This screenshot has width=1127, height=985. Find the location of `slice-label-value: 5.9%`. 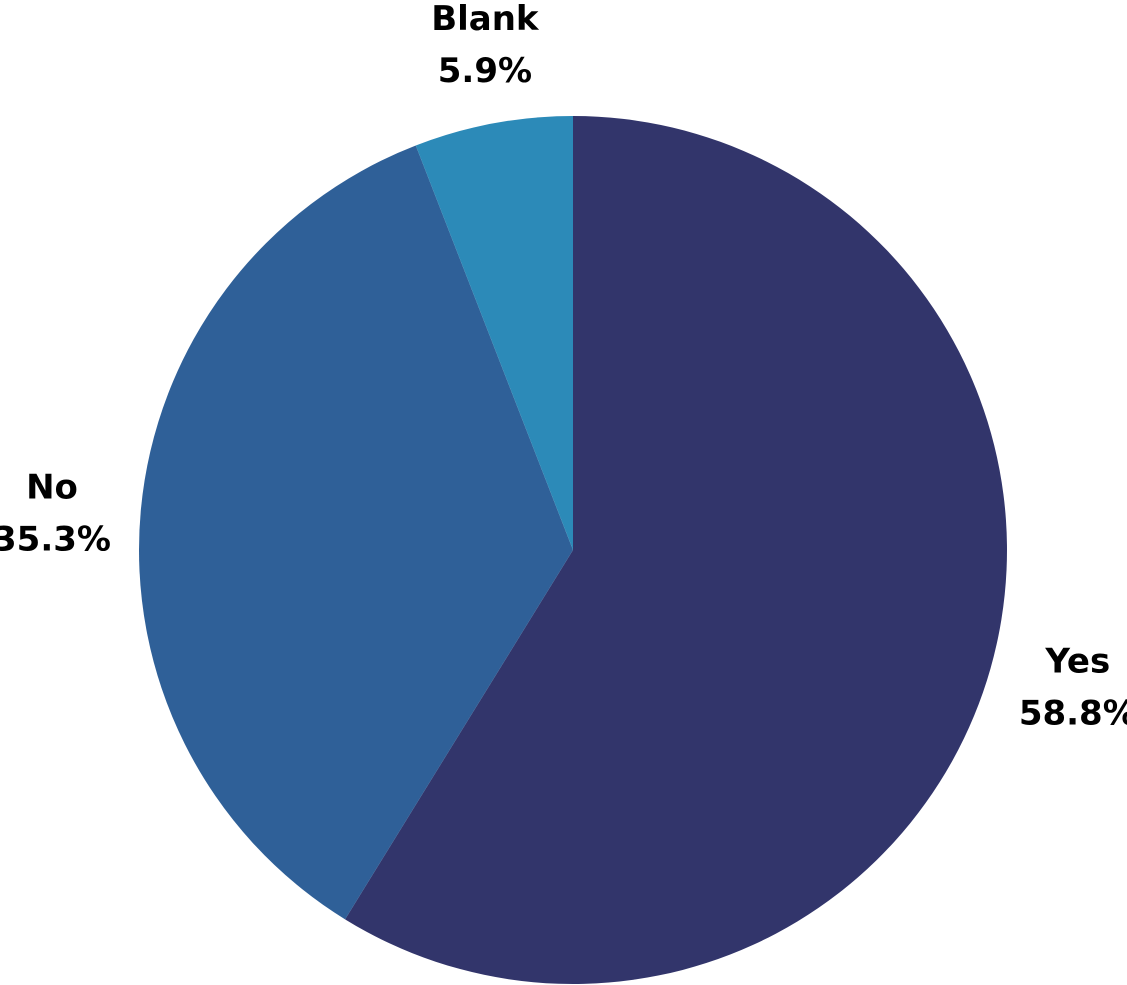

slice-label-value: 5.9% is located at coordinates (485, 71).